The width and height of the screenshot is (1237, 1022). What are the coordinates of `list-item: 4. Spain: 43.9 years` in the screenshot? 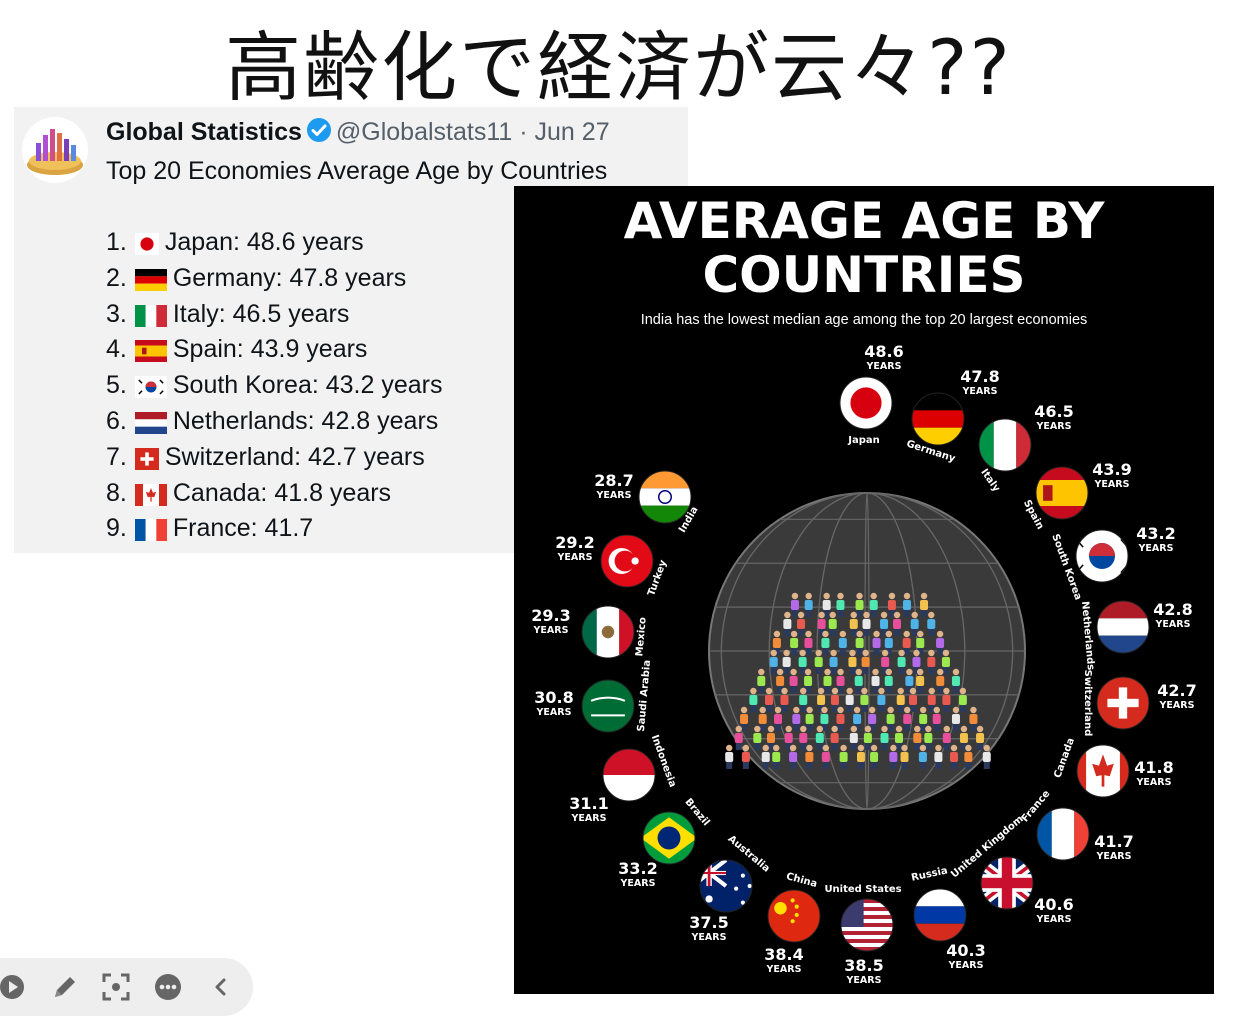 It's located at (274, 350).